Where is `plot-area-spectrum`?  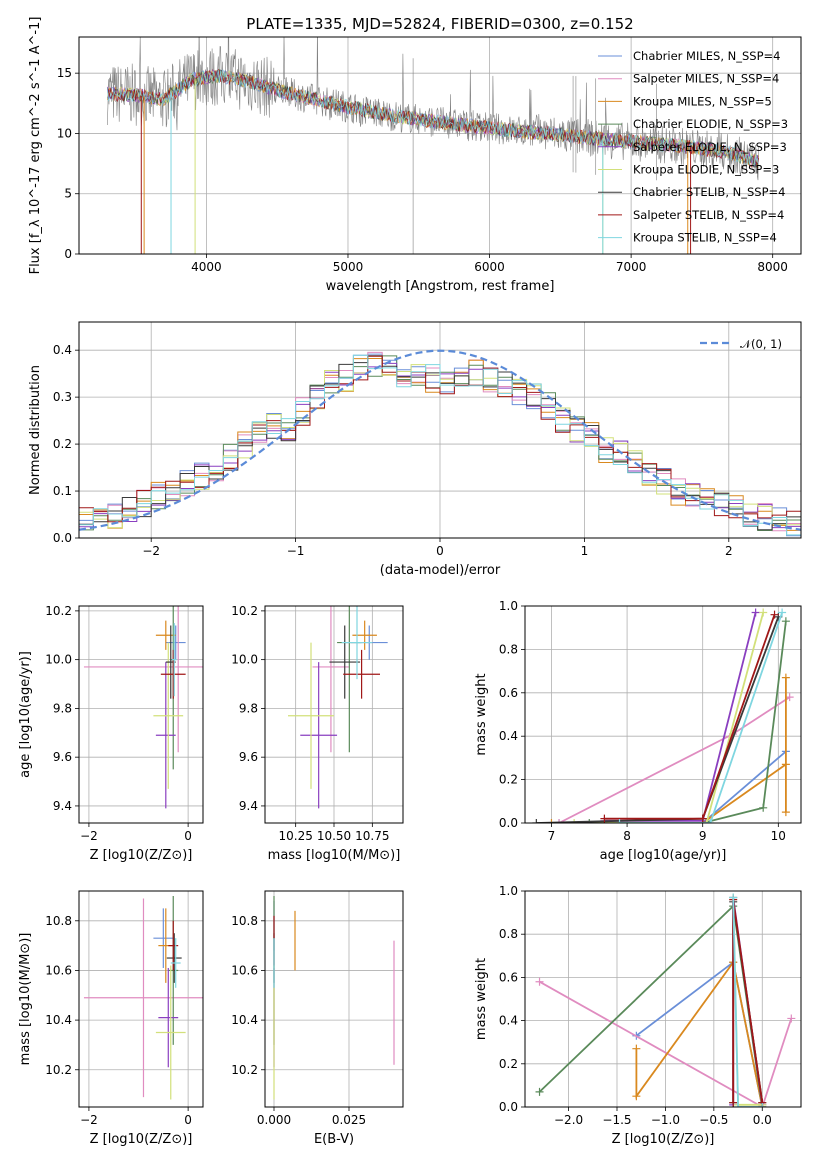
plot-area-spectrum is located at coordinates (432, 145).